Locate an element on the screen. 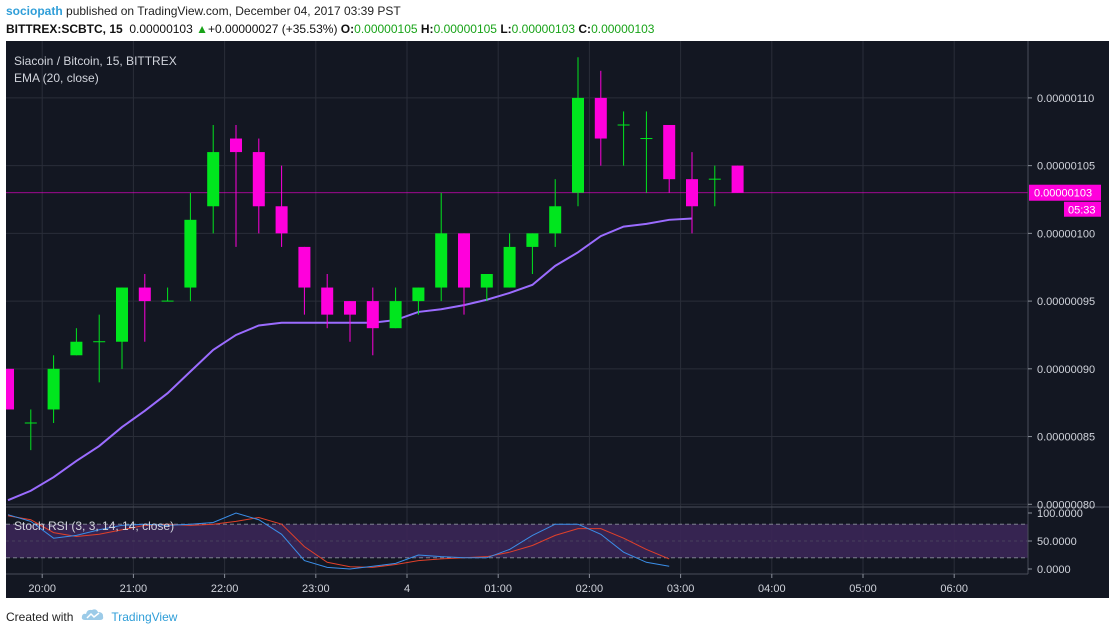 This screenshot has width=1109, height=633. stoch-rsi-d-line is located at coordinates (338, 541).